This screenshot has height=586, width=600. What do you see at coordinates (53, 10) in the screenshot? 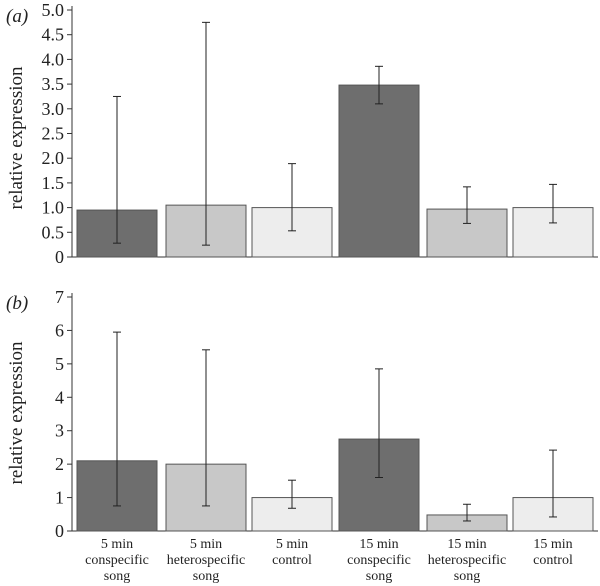
I see `y-tick-label: 5.0` at bounding box center [53, 10].